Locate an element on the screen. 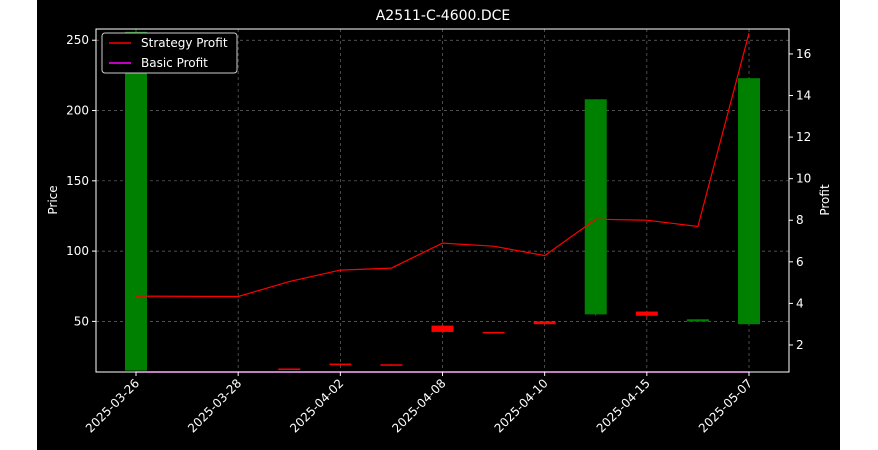 The image size is (878, 450). y-tick-label-left: 50 is located at coordinates (81, 321).